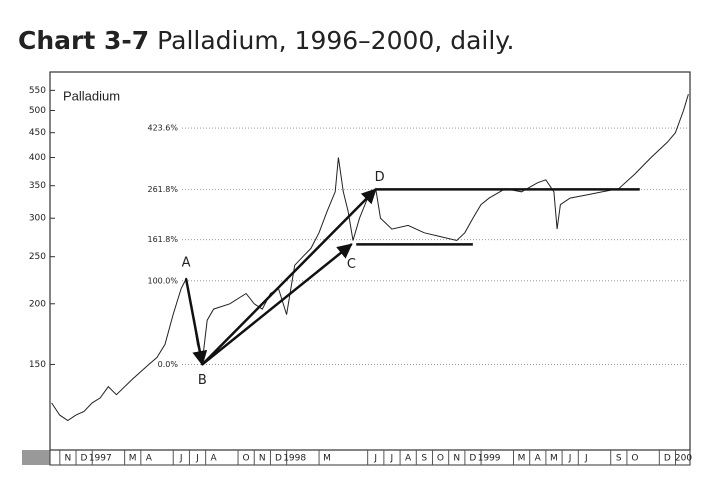  Describe the element at coordinates (335, 40) in the screenshot. I see `title-text: Palladium, 1996–2000, daily.` at that location.